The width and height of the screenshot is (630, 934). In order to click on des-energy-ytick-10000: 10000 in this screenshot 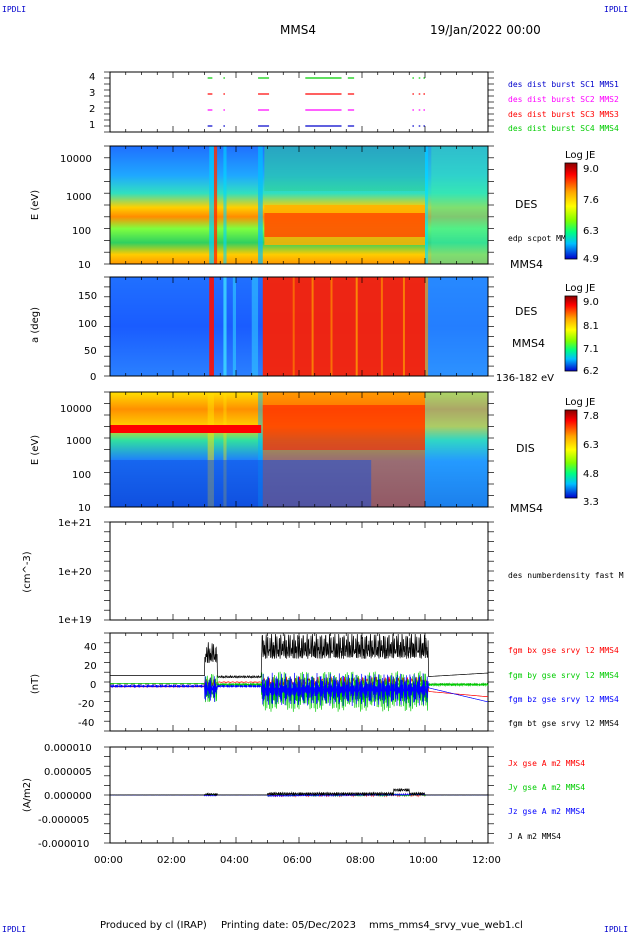, I will do `click(76, 159)`.